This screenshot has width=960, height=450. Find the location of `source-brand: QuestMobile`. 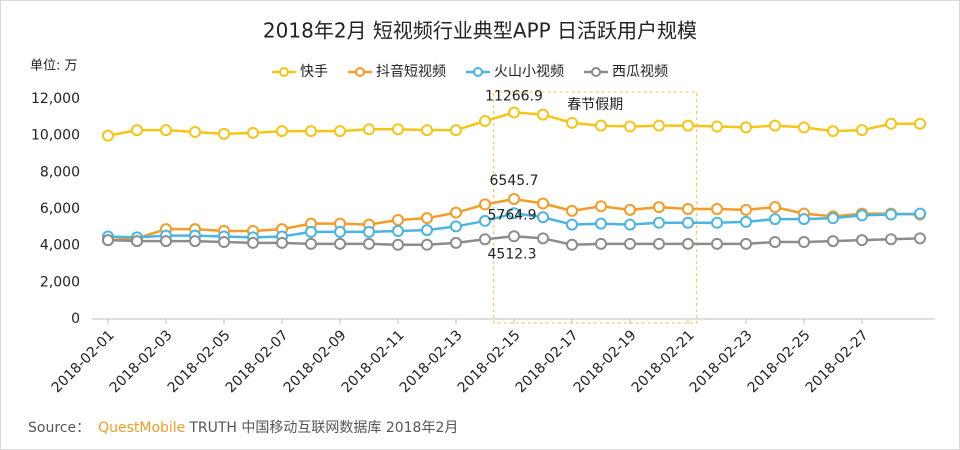

source-brand: QuestMobile is located at coordinates (141, 428).